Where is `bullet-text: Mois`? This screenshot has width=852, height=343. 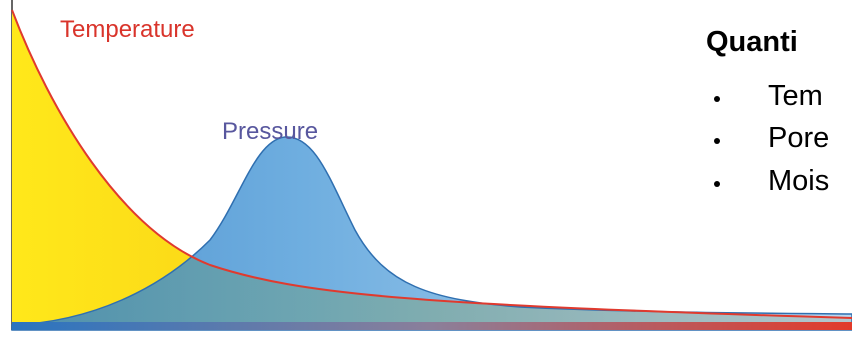 bullet-text: Mois is located at coordinates (799, 181).